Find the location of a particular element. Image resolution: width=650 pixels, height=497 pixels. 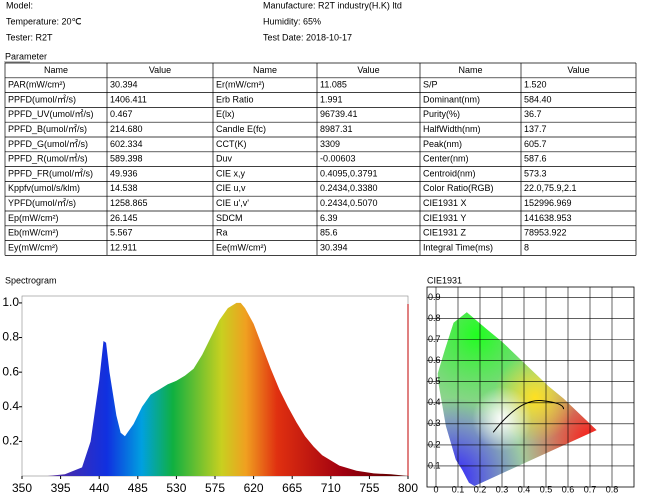

table-title: Parameter is located at coordinates (26, 56).